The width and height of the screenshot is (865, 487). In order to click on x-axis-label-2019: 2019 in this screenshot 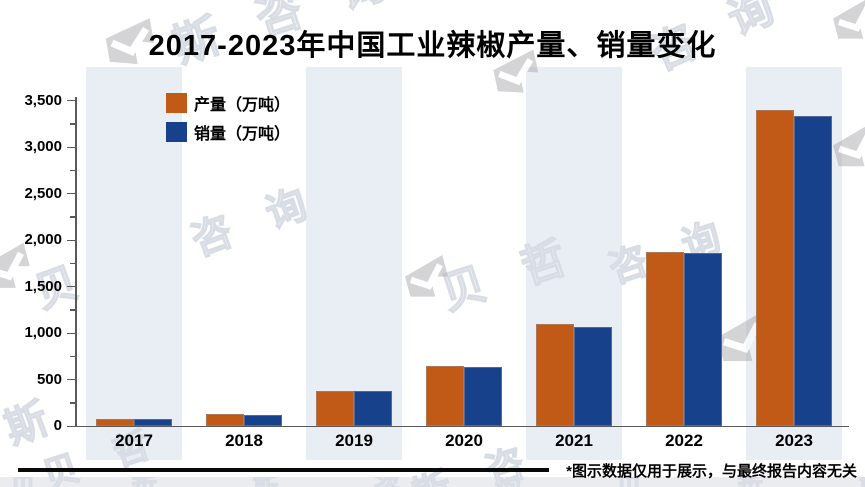, I will do `click(354, 440)`.